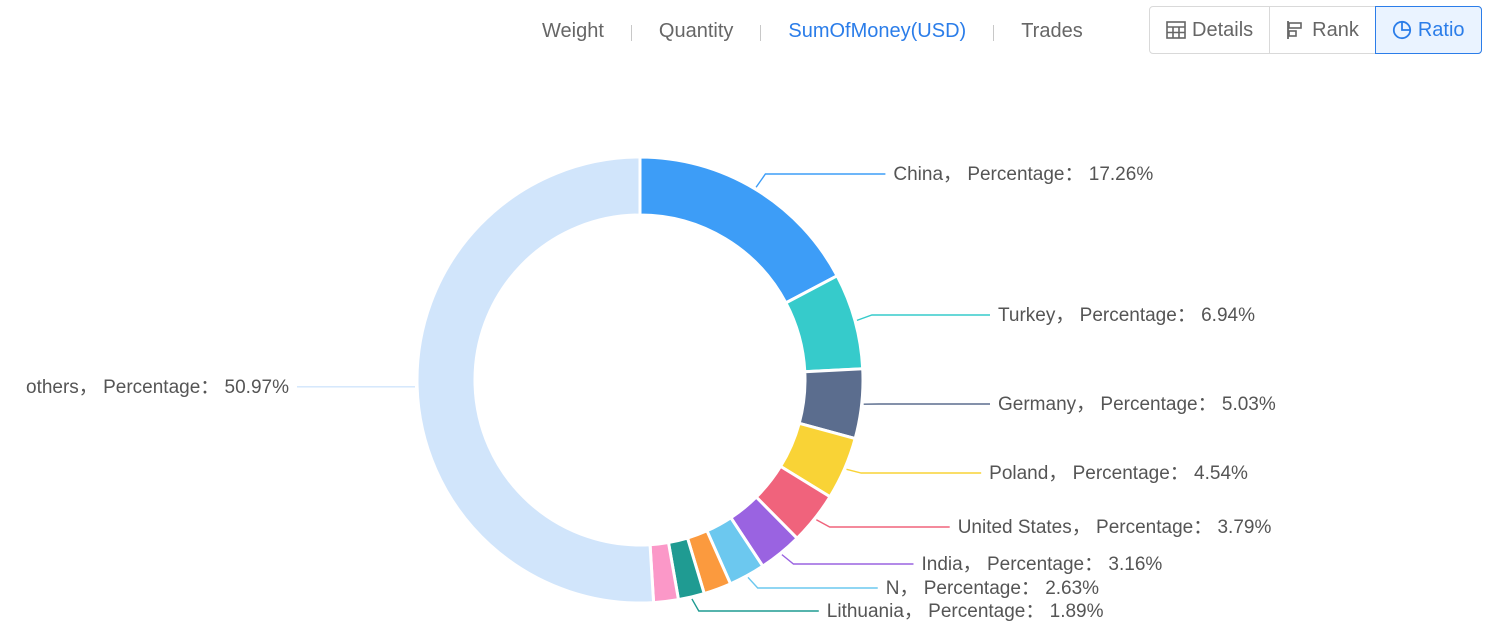 This screenshot has height=633, width=1511. Describe the element at coordinates (1176, 30) in the screenshot. I see `table-icon` at that location.